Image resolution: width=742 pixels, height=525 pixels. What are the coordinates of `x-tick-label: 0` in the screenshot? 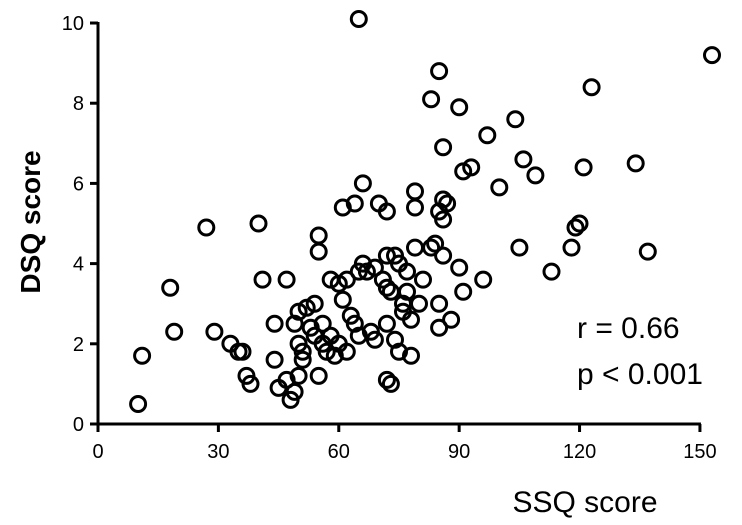 It's located at (97, 452).